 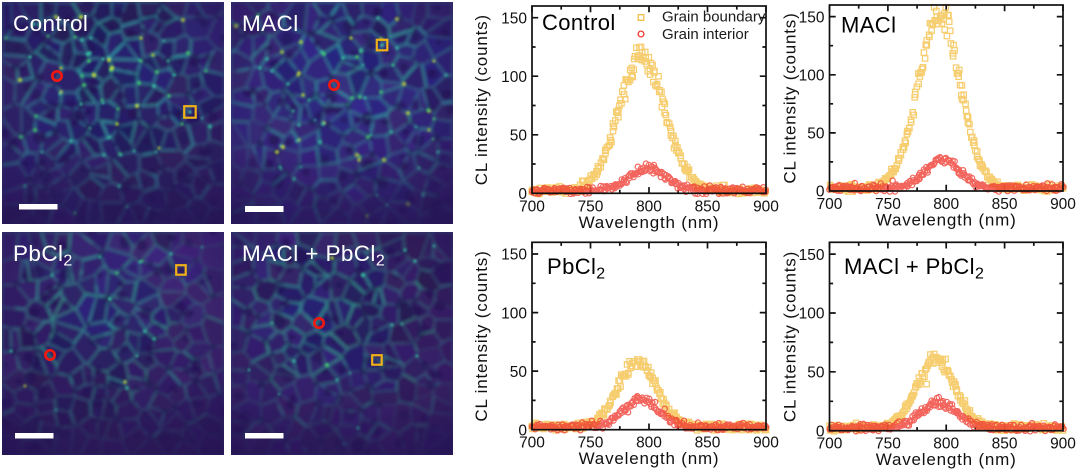 I want to click on svg-text: Grain interior, so click(x=705, y=34).